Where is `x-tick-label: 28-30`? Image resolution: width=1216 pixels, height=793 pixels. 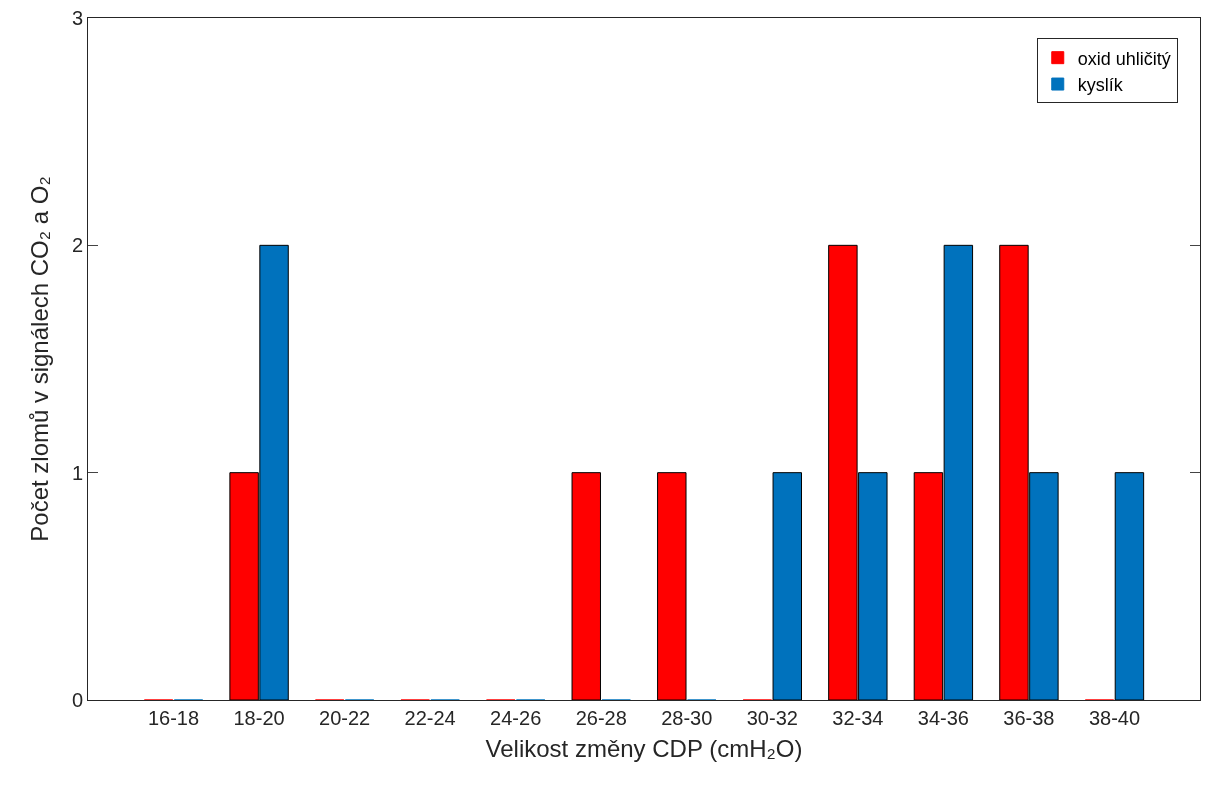
x-tick-label: 28-30 is located at coordinates (687, 718).